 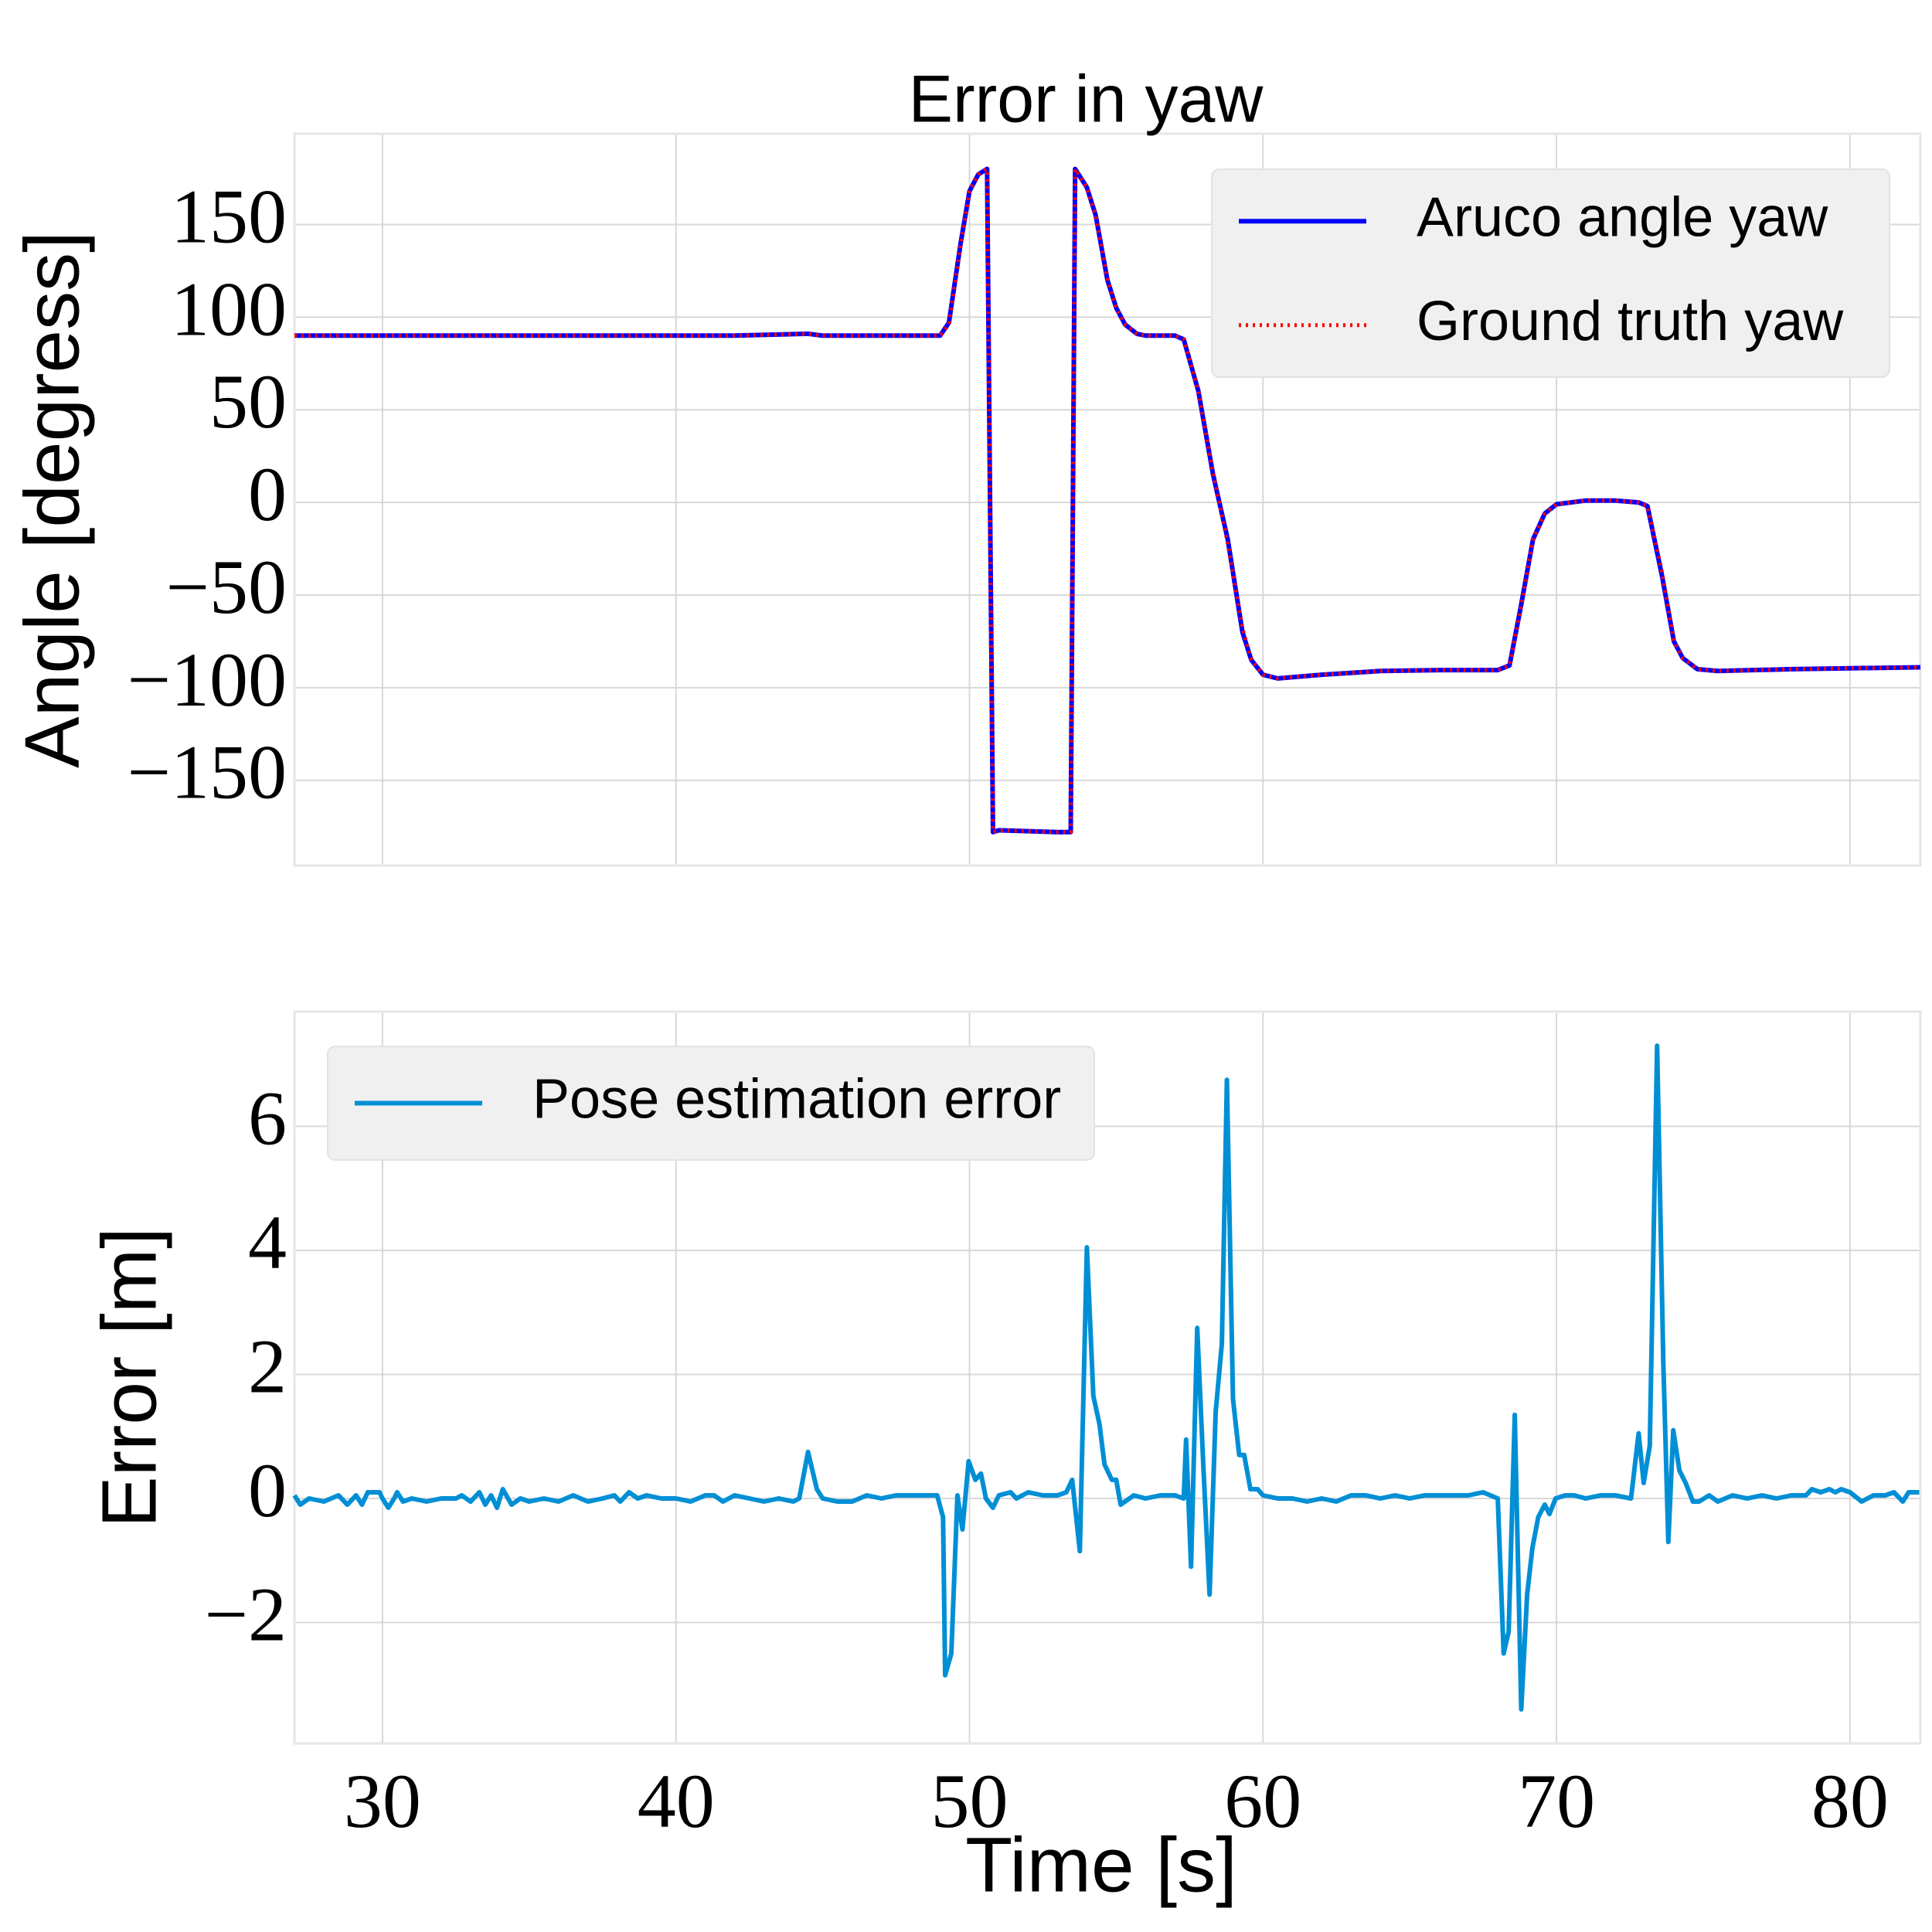 What do you see at coordinates (677, 1801) in the screenshot?
I see `x-tick-label: 40` at bounding box center [677, 1801].